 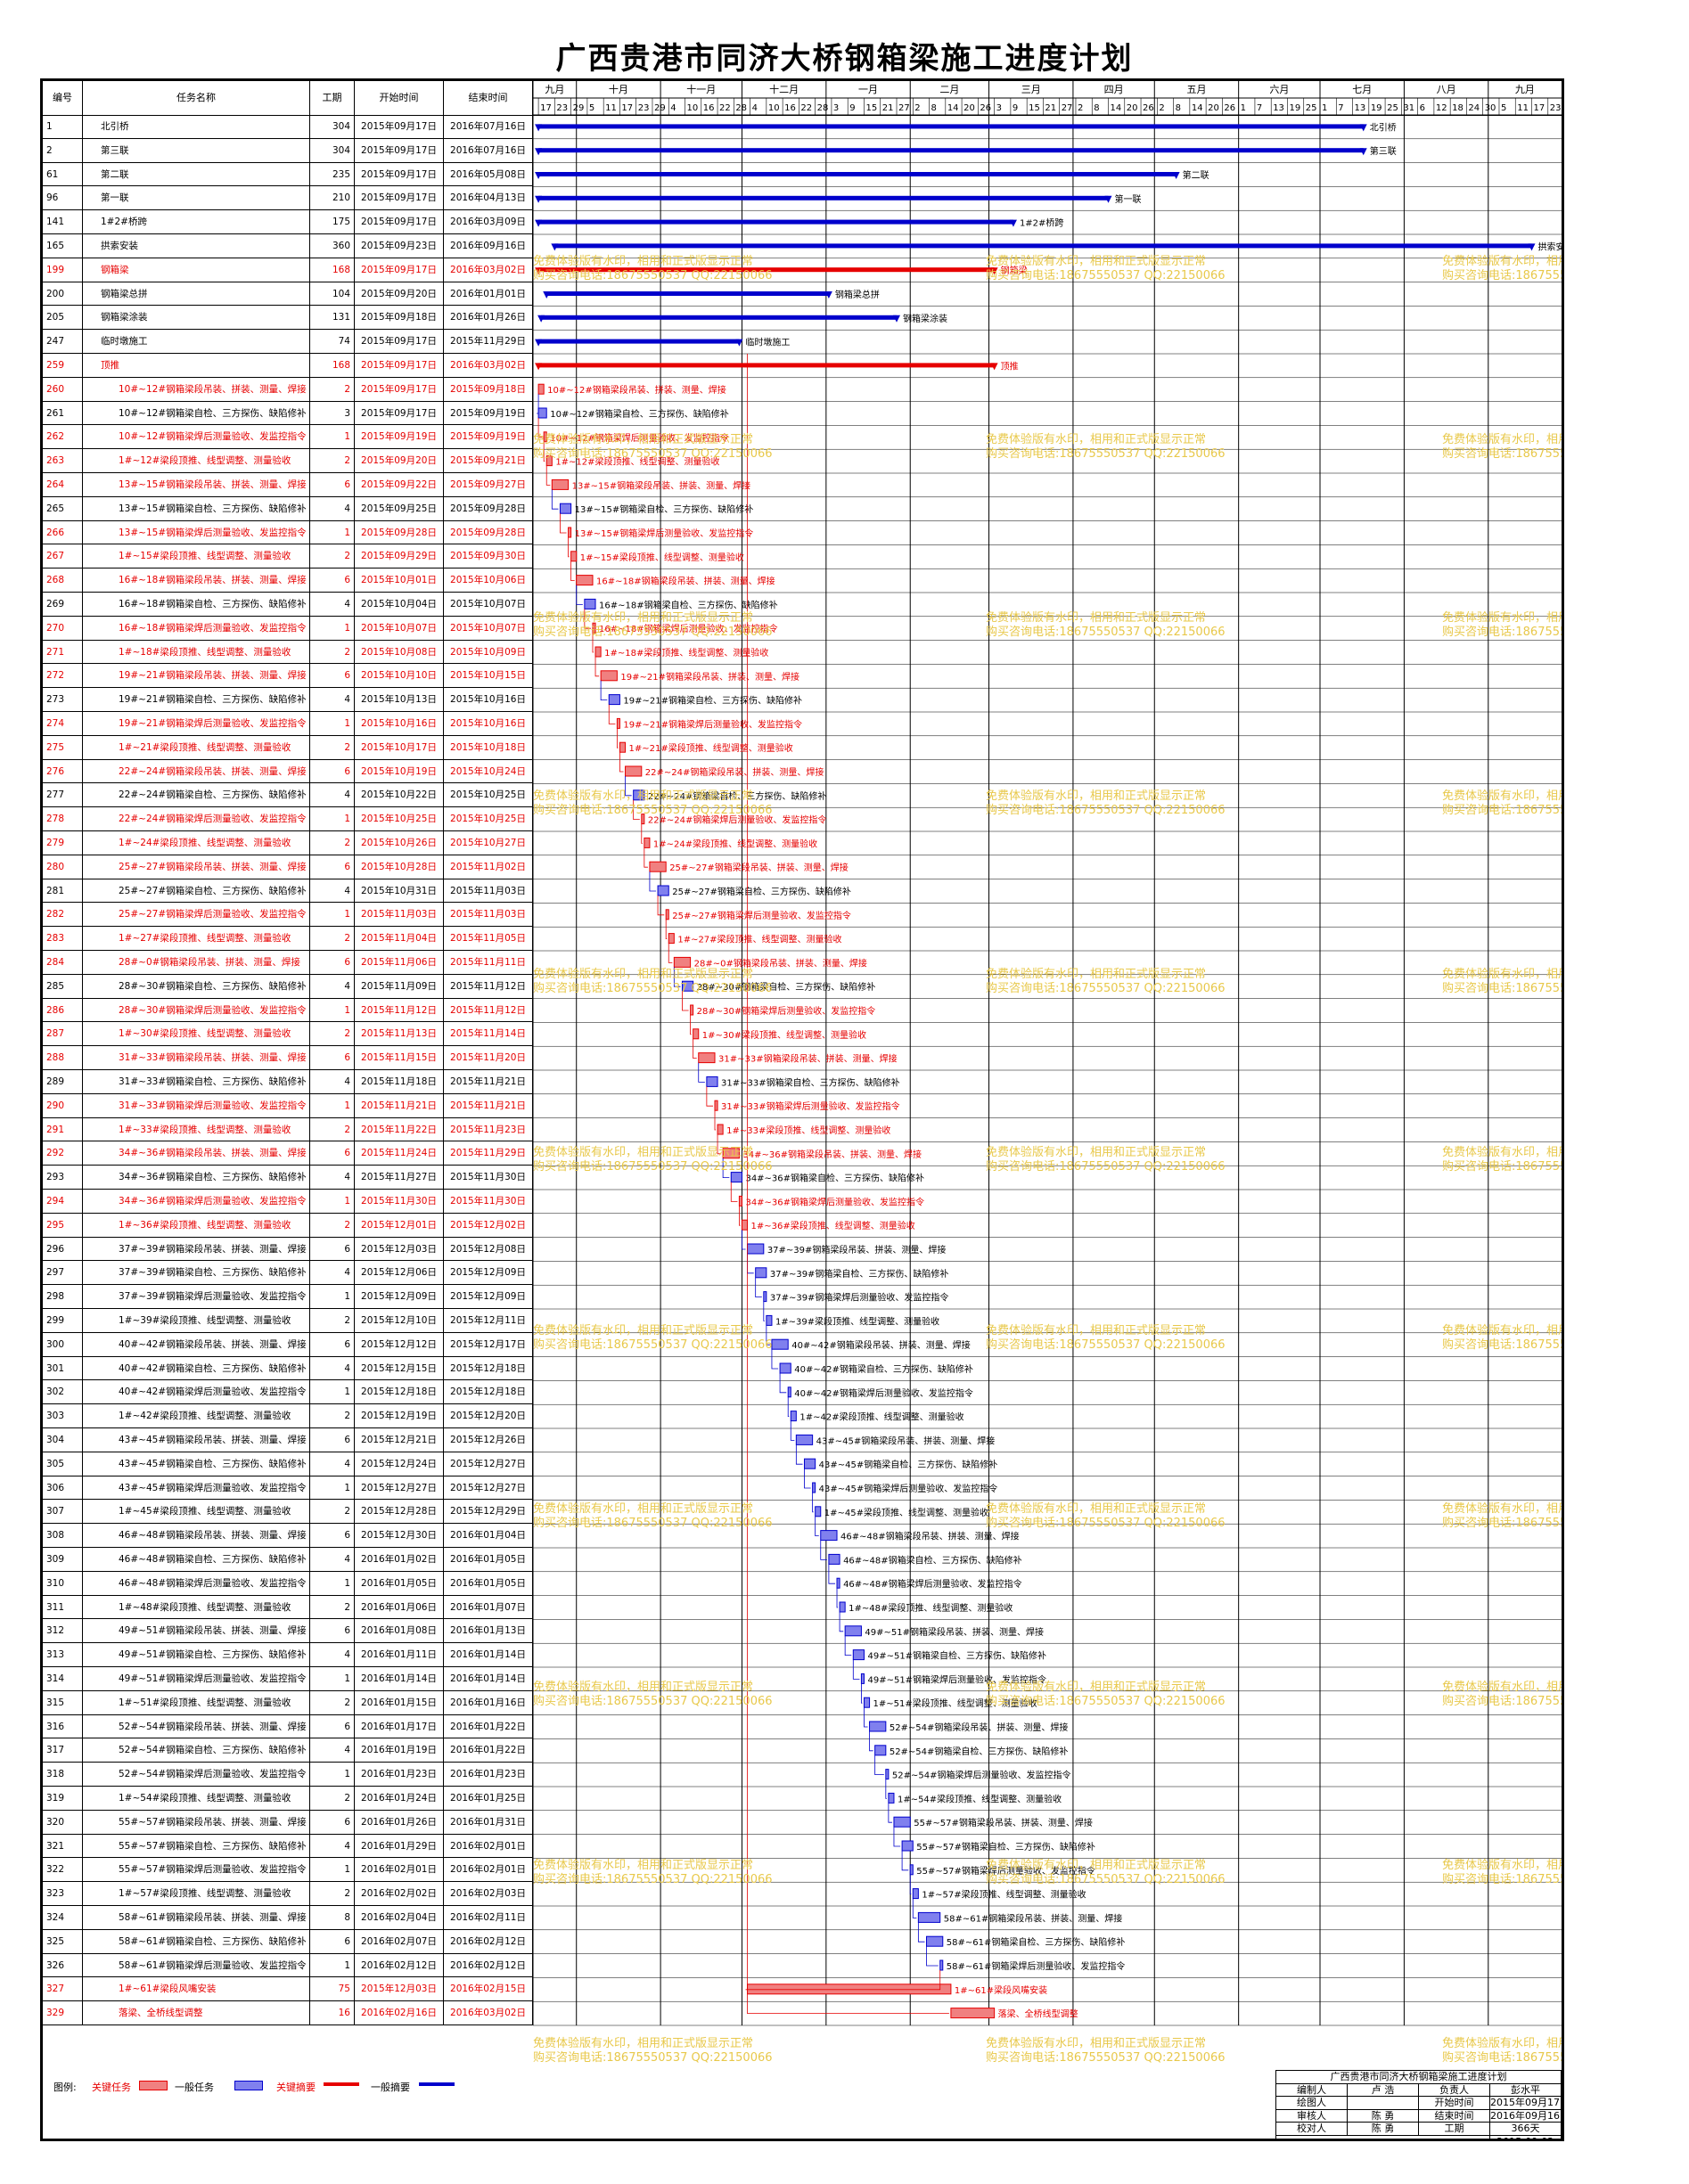 I want to click on bar-label: 1#~36#梁段顶推、线型调整、测量验收, so click(x=833, y=1226).